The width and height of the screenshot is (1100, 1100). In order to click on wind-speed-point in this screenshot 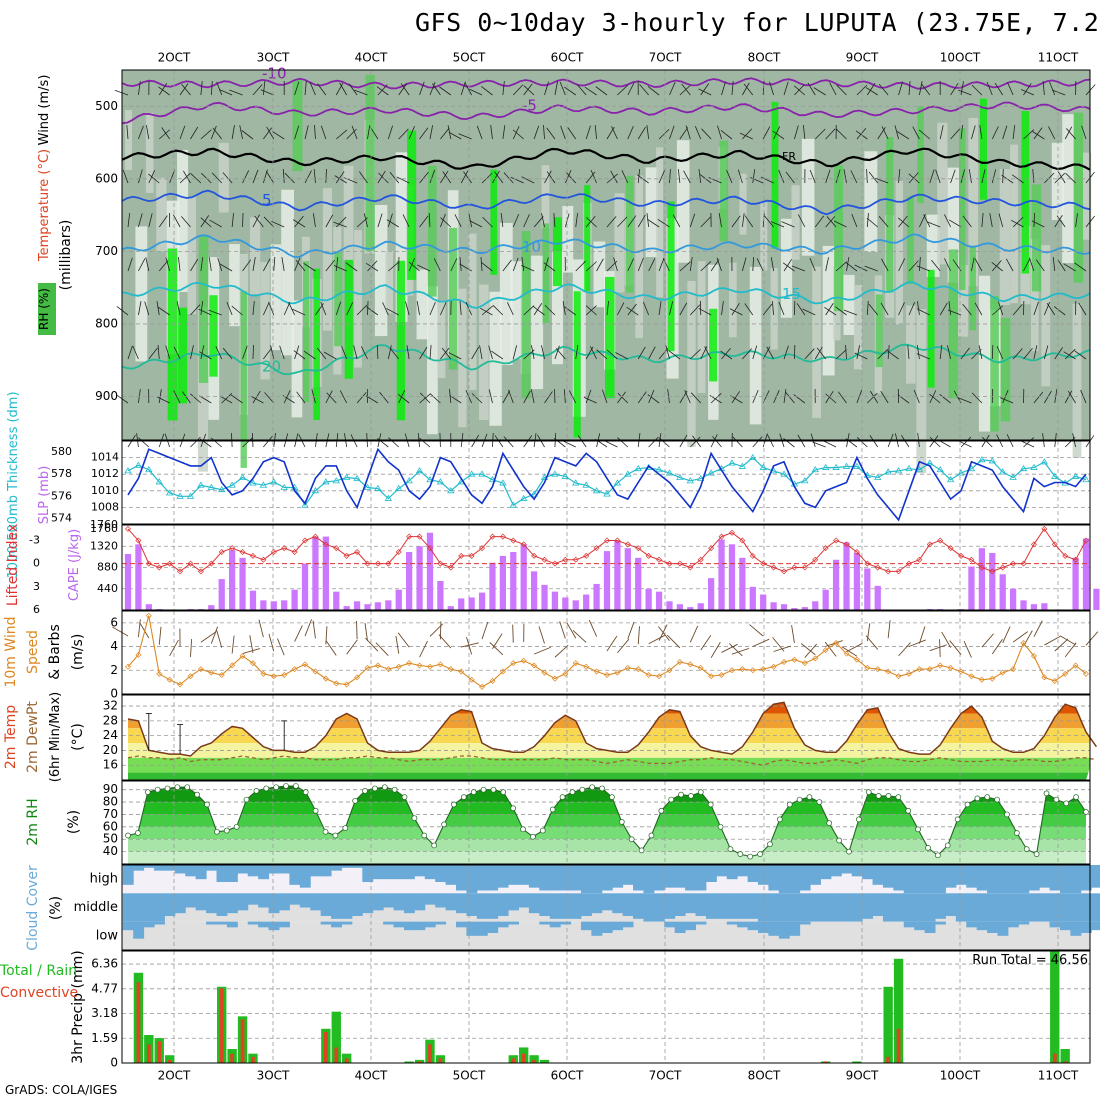, I will do `click(711, 676)`.